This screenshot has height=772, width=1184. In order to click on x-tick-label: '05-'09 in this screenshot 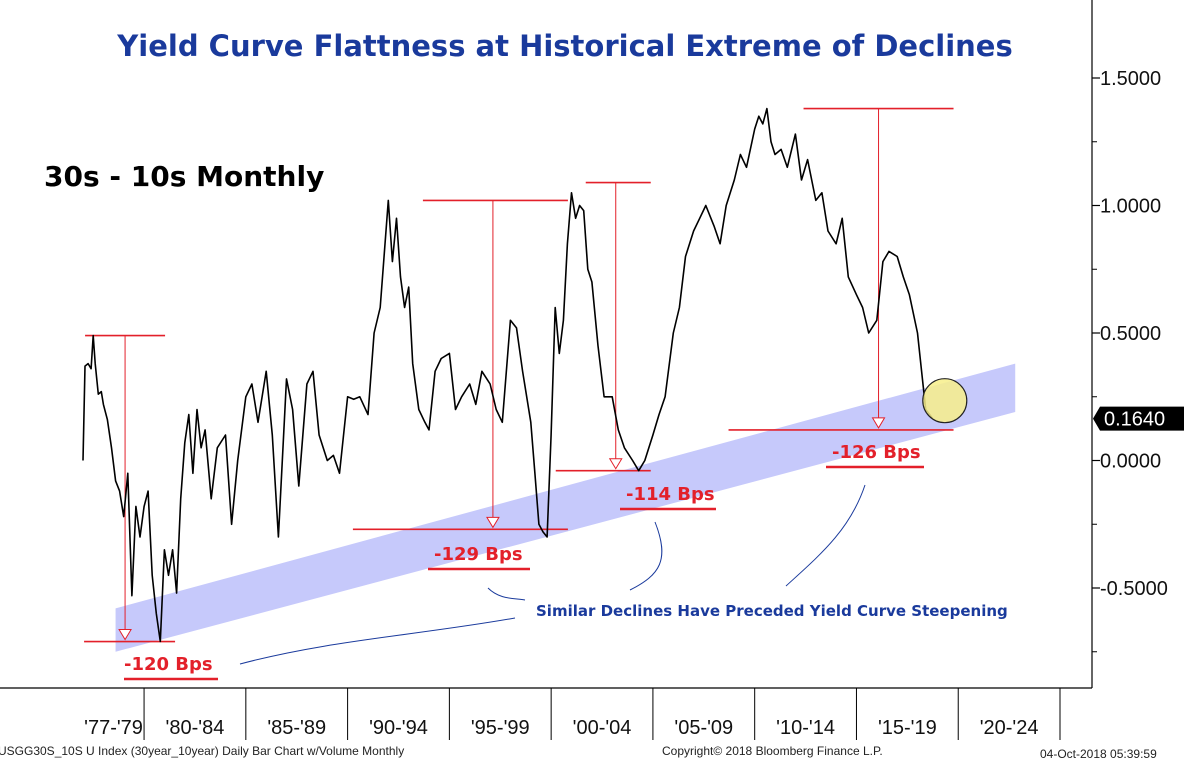, I will do `click(703, 728)`.